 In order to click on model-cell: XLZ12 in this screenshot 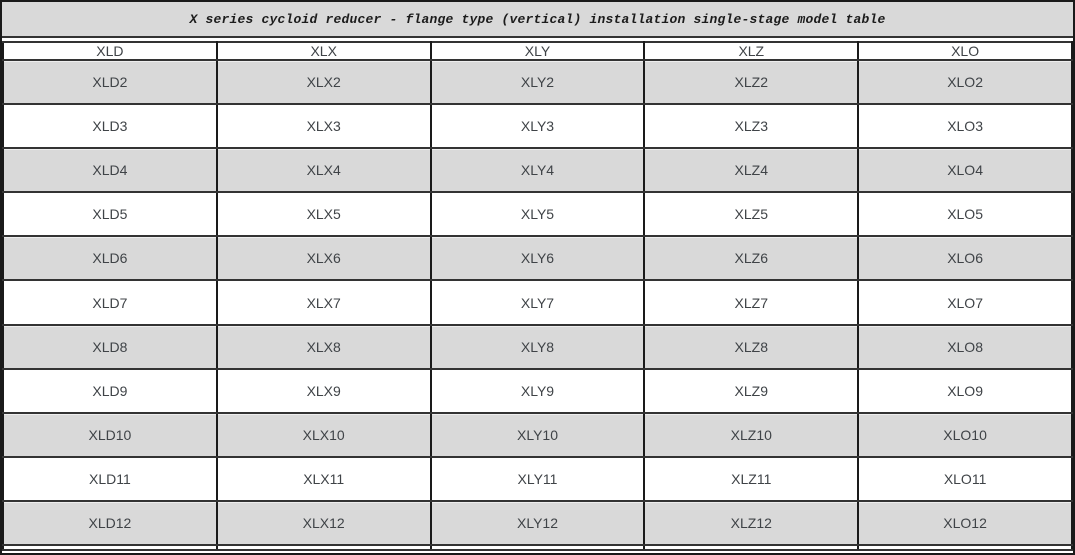, I will do `click(751, 523)`.